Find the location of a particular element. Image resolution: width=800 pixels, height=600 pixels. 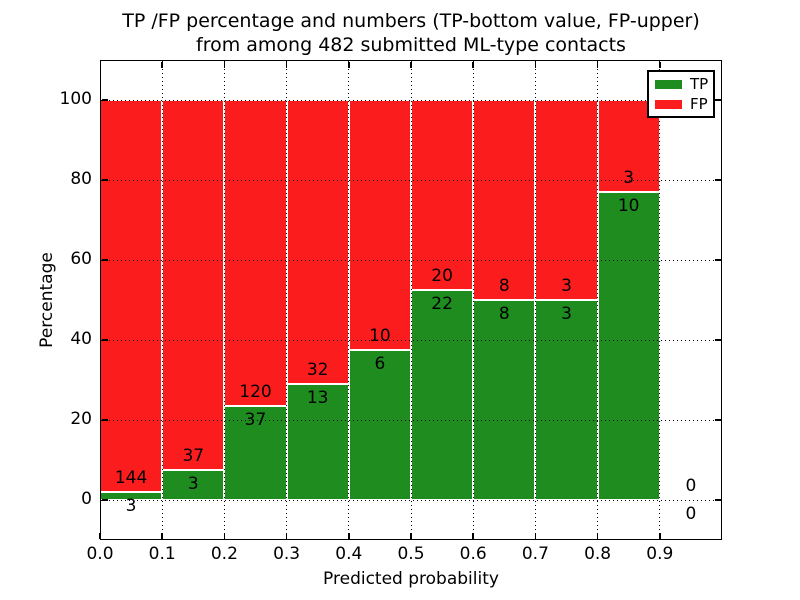

x-tick-label: 0.6 is located at coordinates (473, 554).